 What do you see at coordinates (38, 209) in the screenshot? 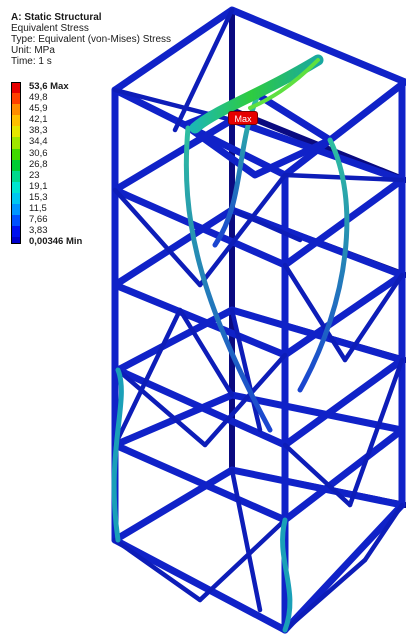
I see `legend-label: 11,5` at bounding box center [38, 209].